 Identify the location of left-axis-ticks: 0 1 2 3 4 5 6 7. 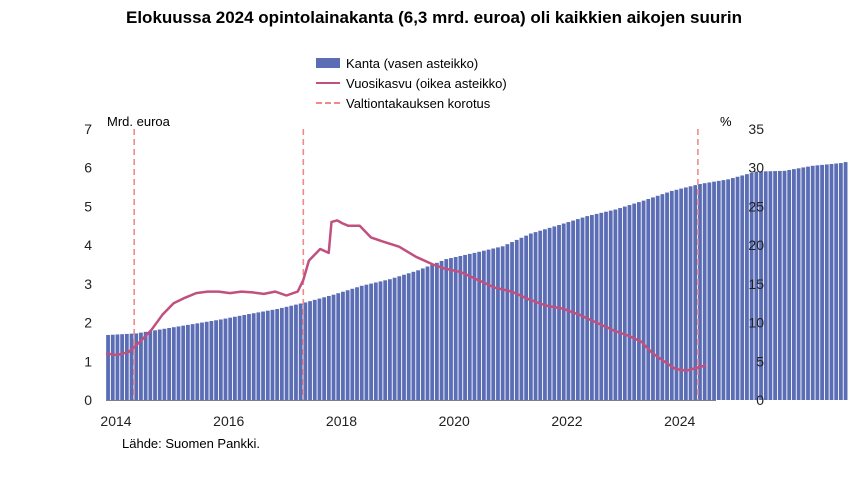
(88, 264).